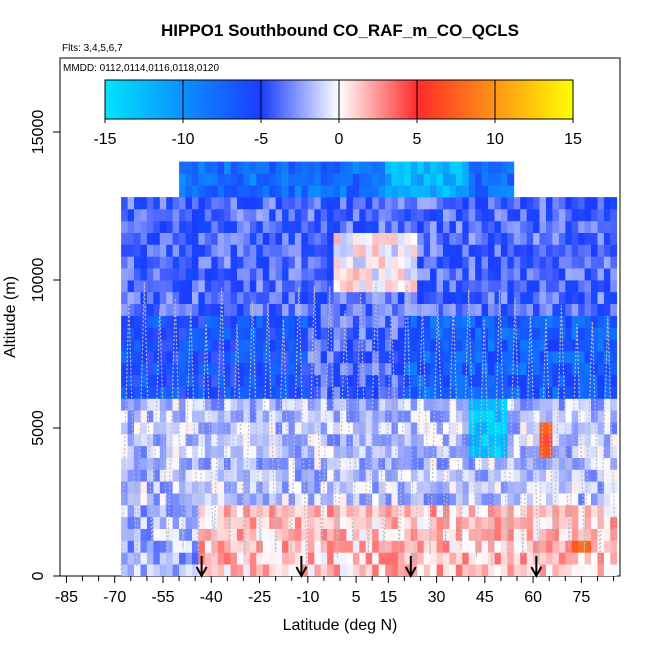  What do you see at coordinates (38, 428) in the screenshot?
I see `y-tick-label: 5000` at bounding box center [38, 428].